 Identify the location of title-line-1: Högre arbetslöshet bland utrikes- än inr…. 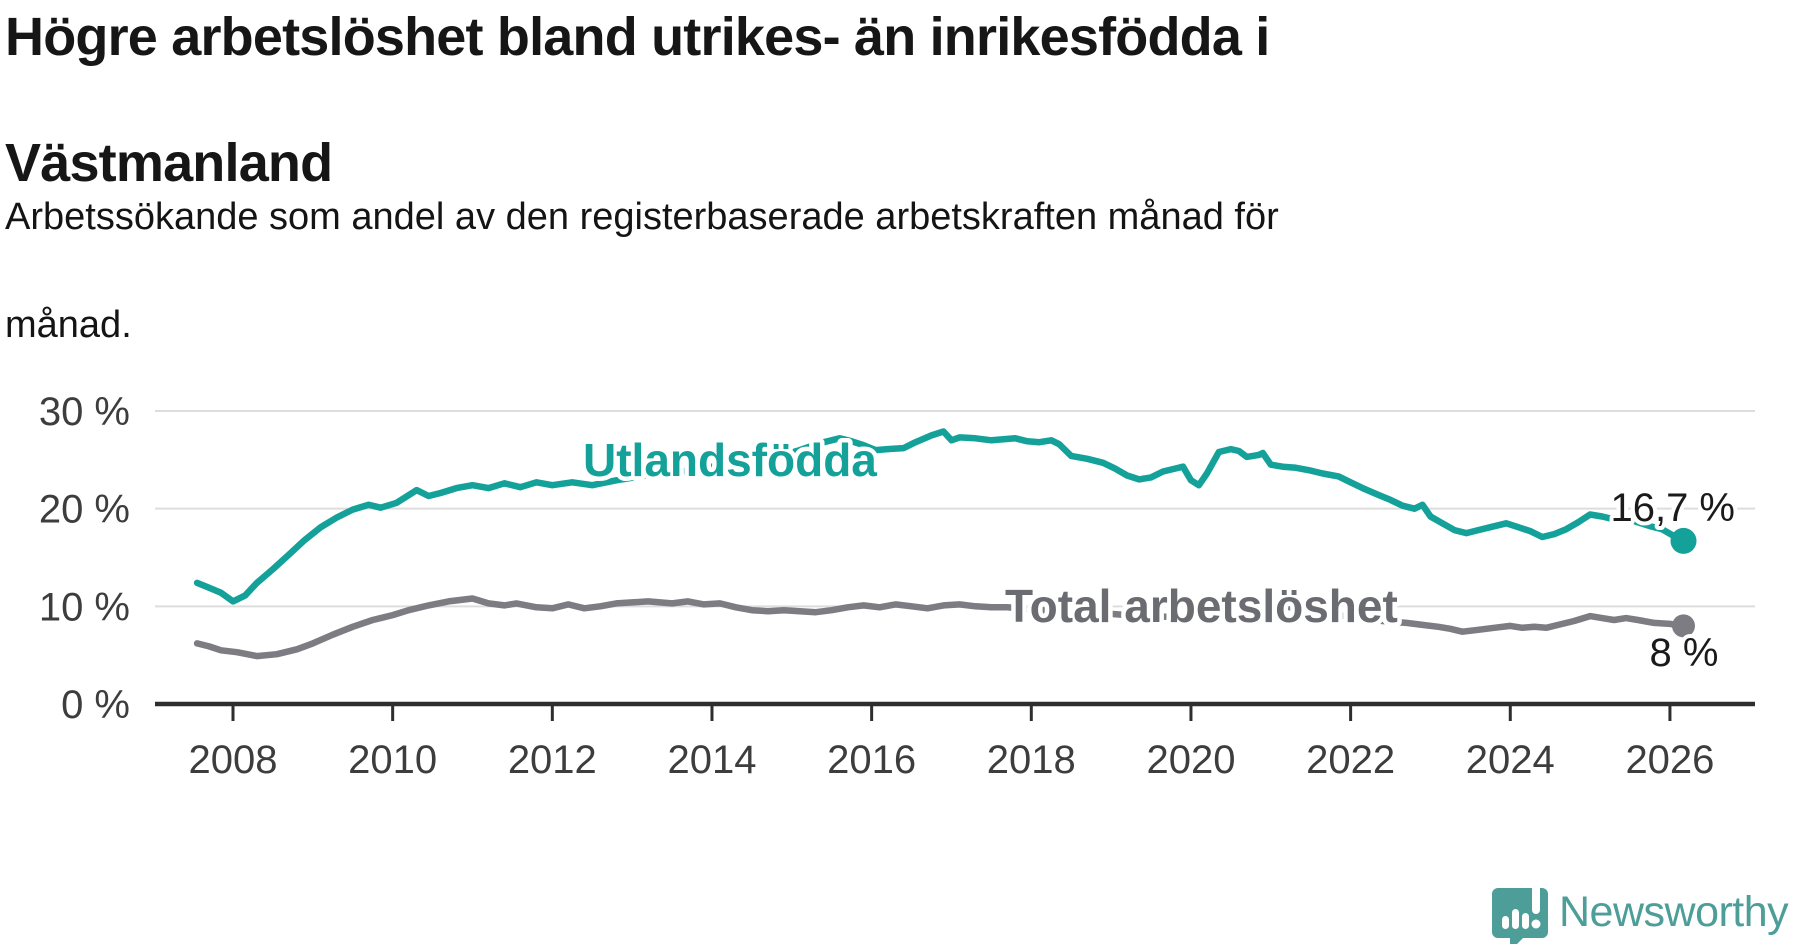
(637, 37).